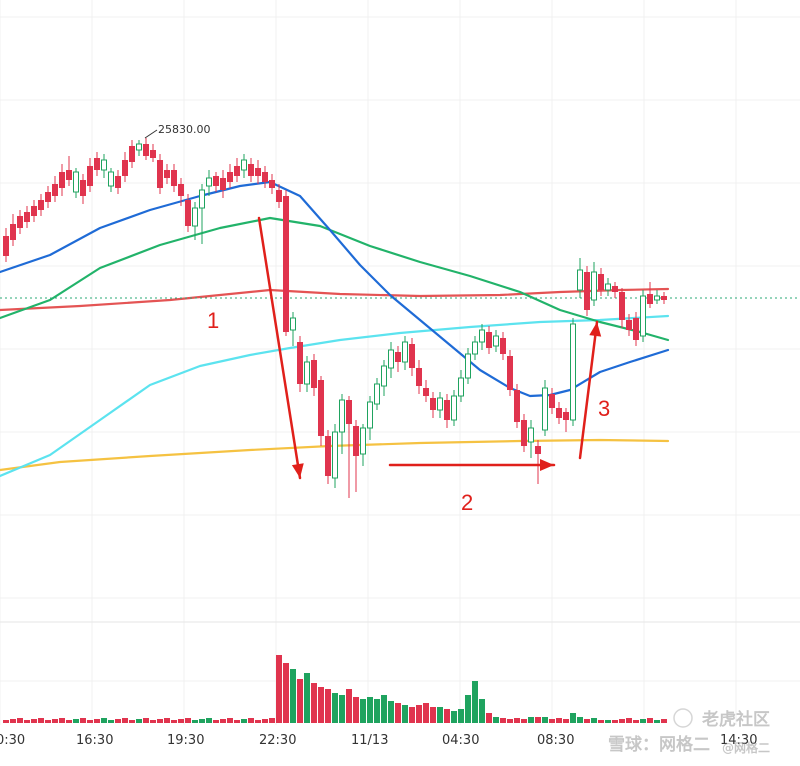 Image resolution: width=800 pixels, height=766 pixels. I want to click on high-marker: 25830.00, so click(177, 131).